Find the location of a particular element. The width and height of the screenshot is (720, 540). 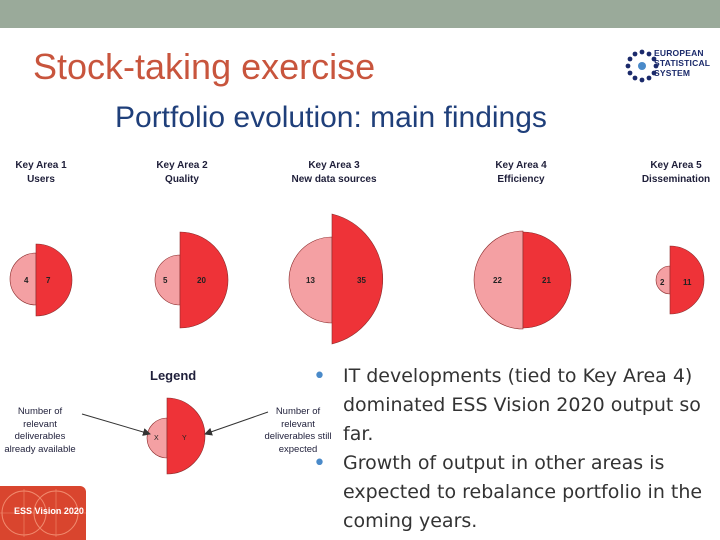

key-area-2-name: Key Area 2 is located at coordinates (182, 165).